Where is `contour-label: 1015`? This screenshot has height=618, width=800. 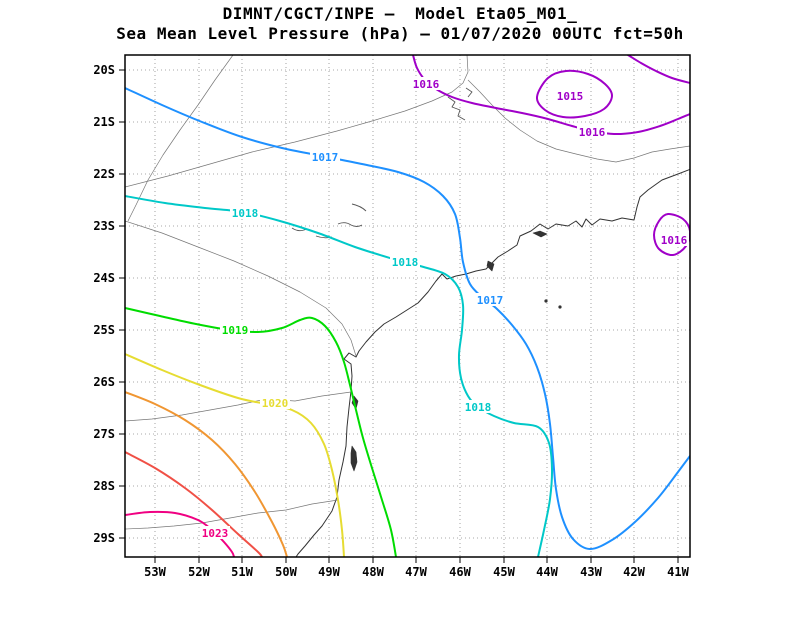
contour-label: 1015 is located at coordinates (570, 96).